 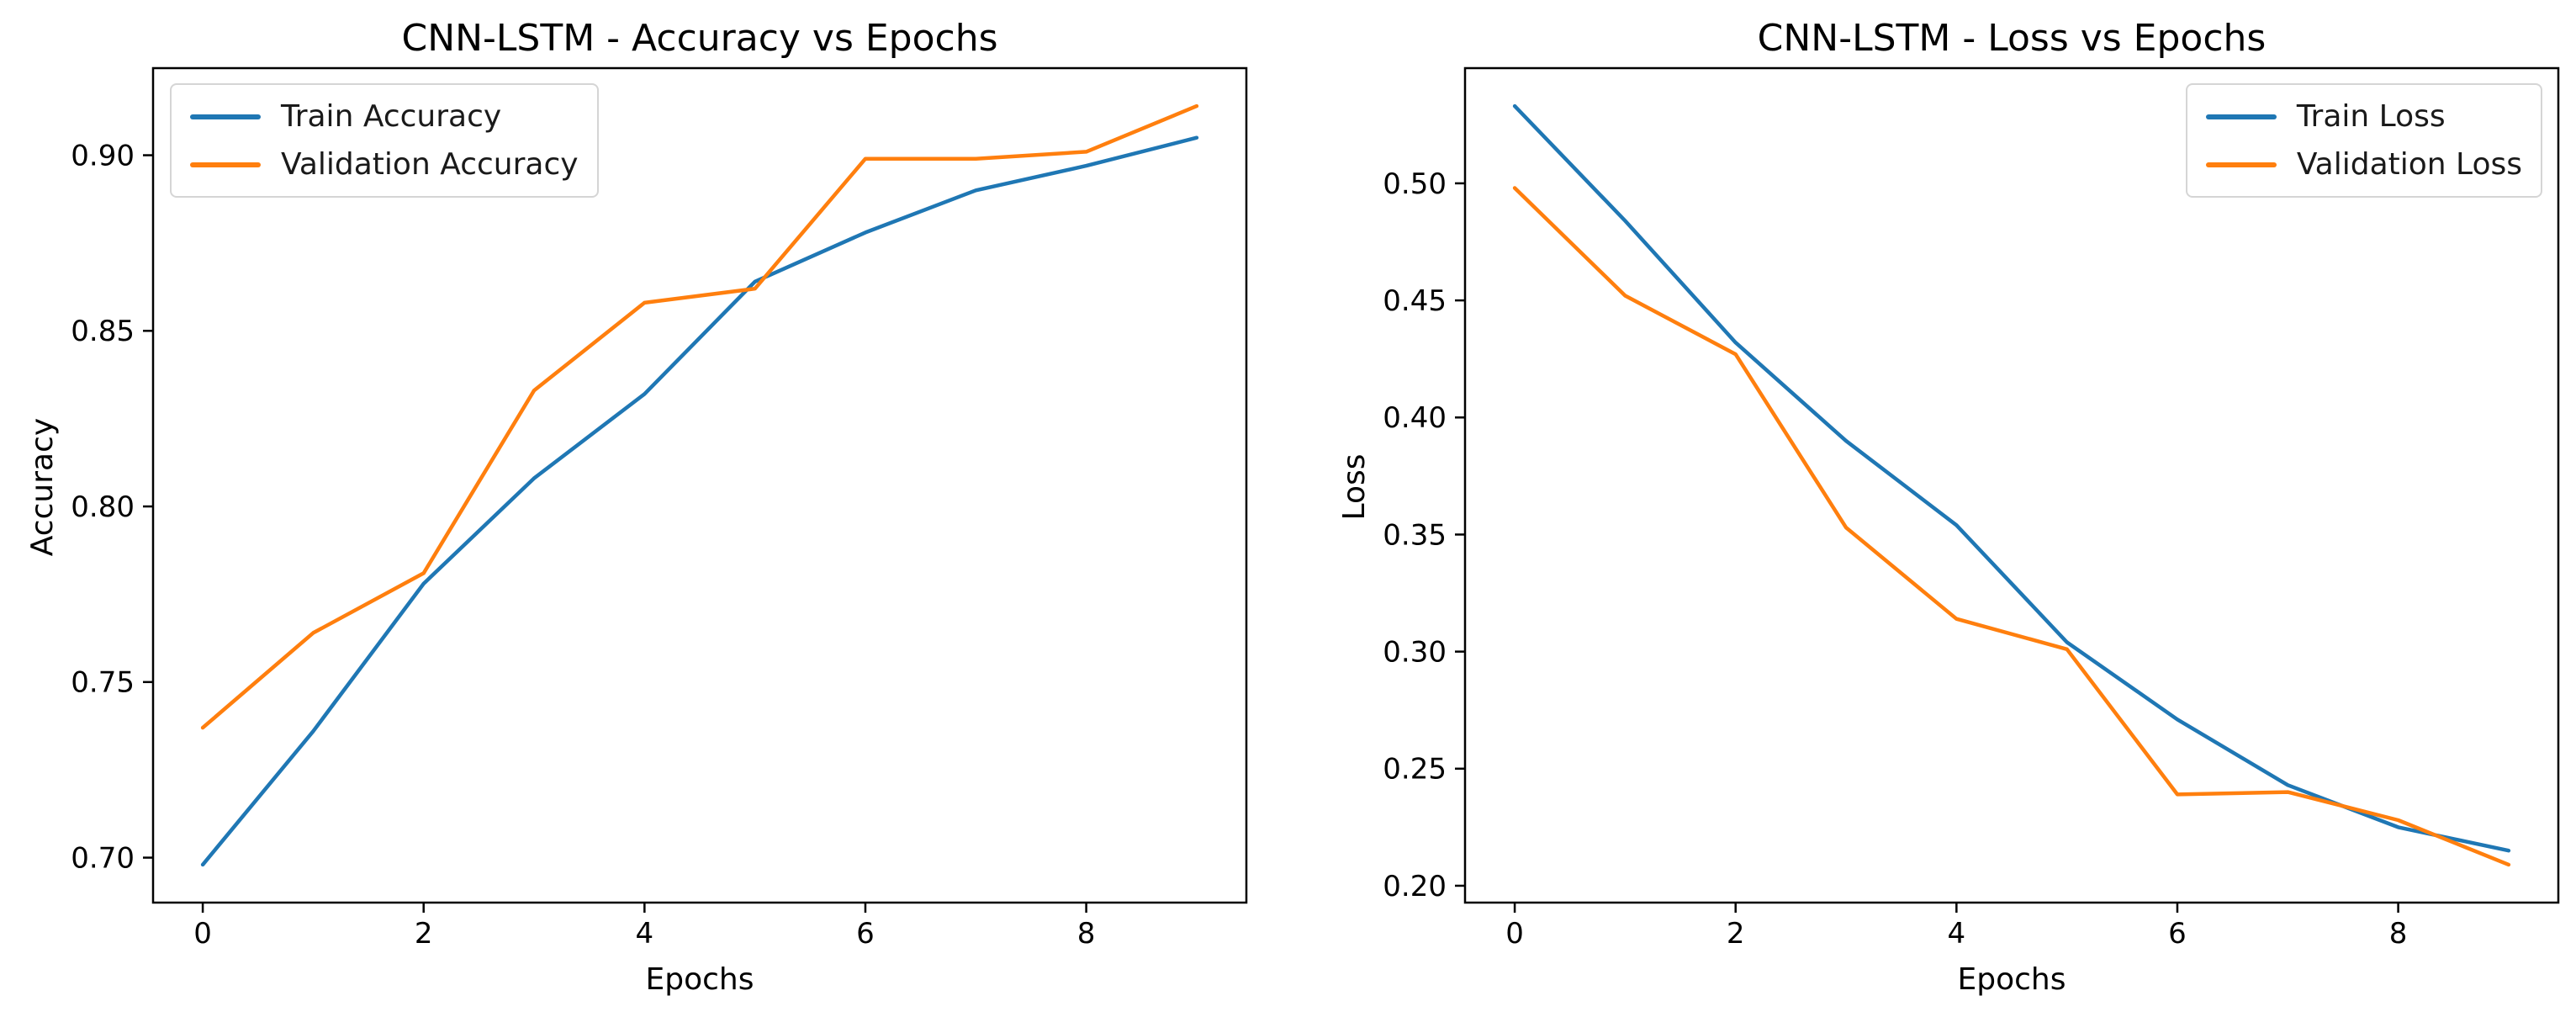 What do you see at coordinates (430, 165) in the screenshot?
I see `legend-label: Validation Accuracy` at bounding box center [430, 165].